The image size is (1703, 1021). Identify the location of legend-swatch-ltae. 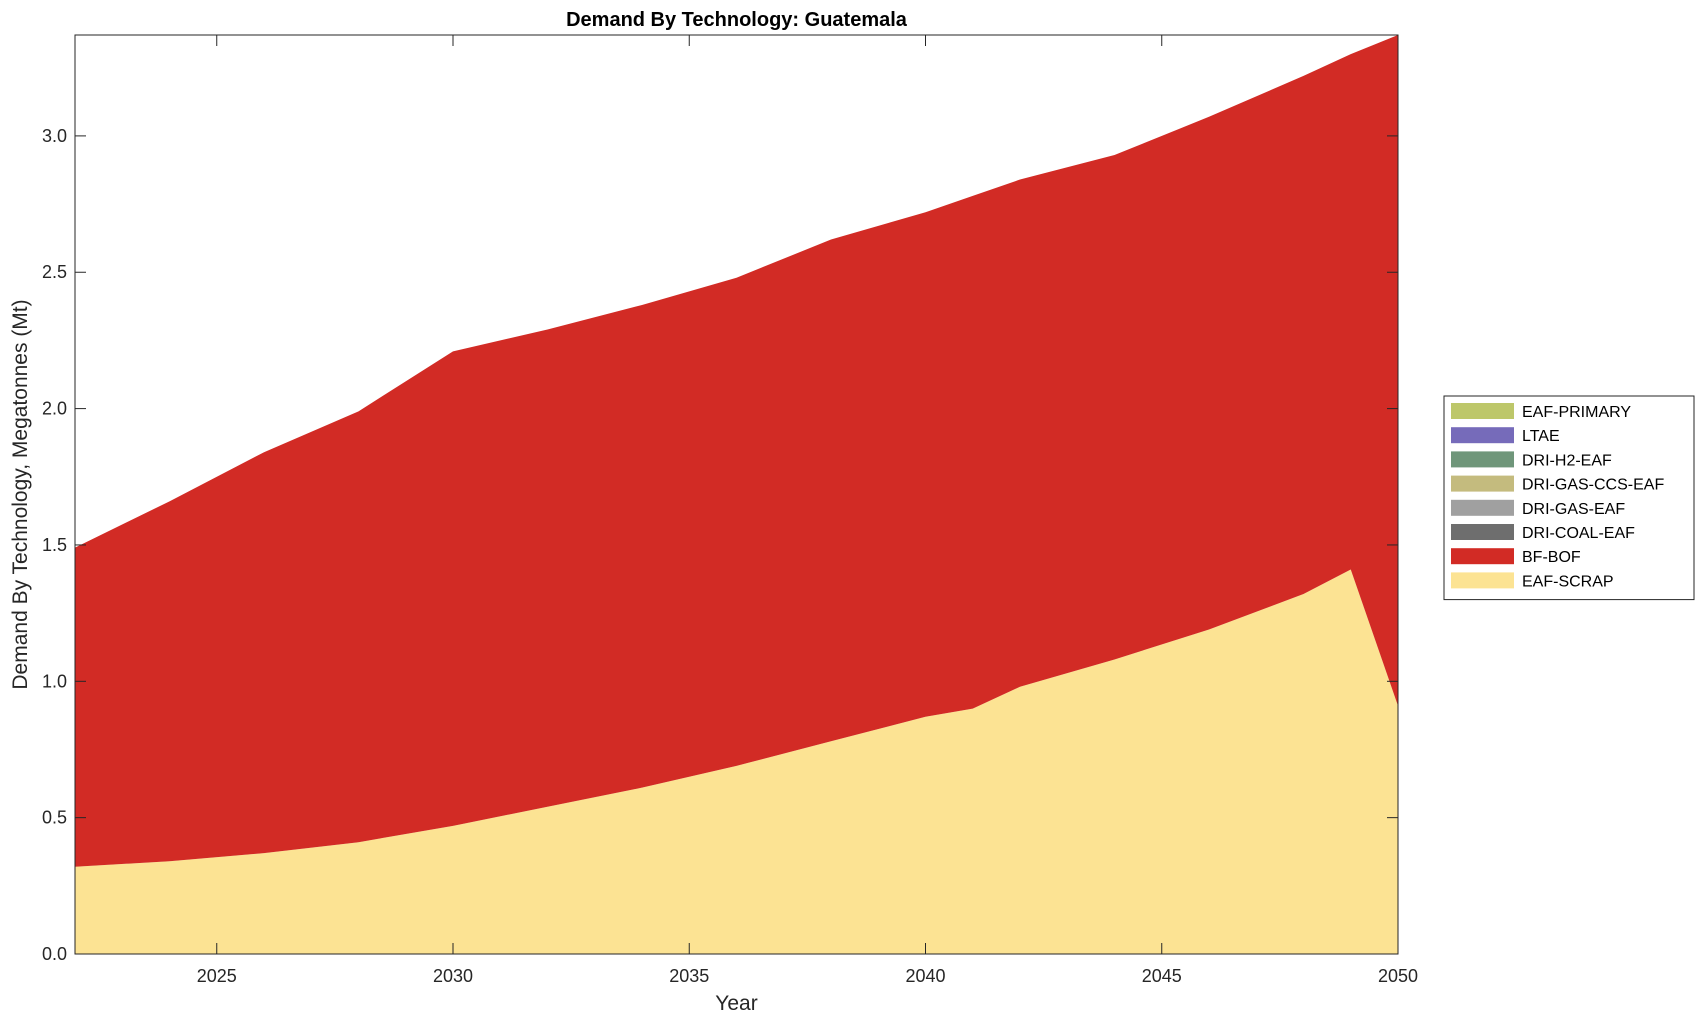
(1482, 435).